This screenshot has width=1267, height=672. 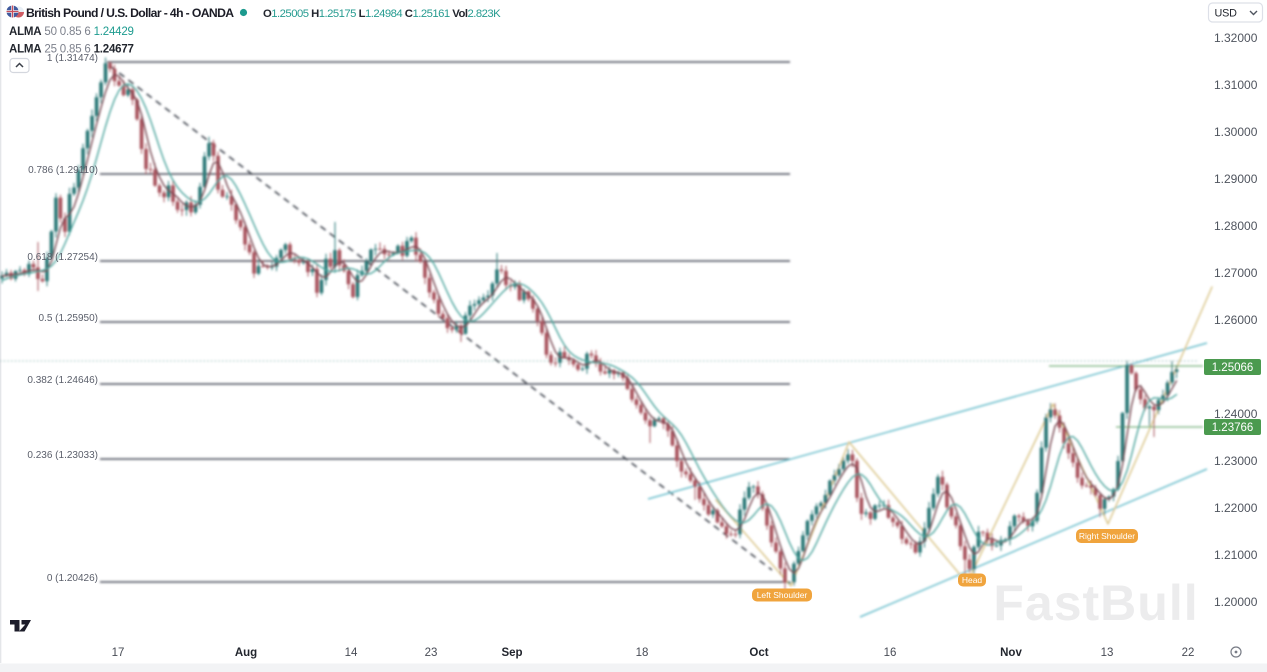 What do you see at coordinates (118, 653) in the screenshot?
I see `svg-text: 17` at bounding box center [118, 653].